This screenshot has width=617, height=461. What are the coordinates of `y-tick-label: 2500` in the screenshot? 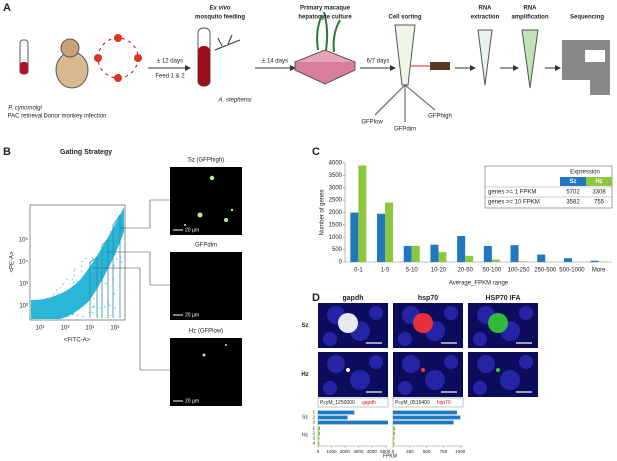 It's located at (336, 201).